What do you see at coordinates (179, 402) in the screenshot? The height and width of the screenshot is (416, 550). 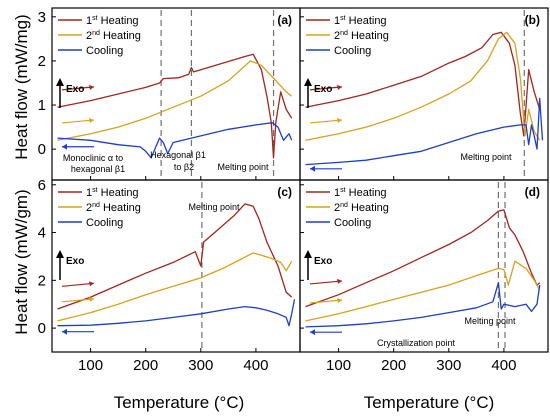 I see `x-axis-title-left: Temperature (°C)` at bounding box center [179, 402].